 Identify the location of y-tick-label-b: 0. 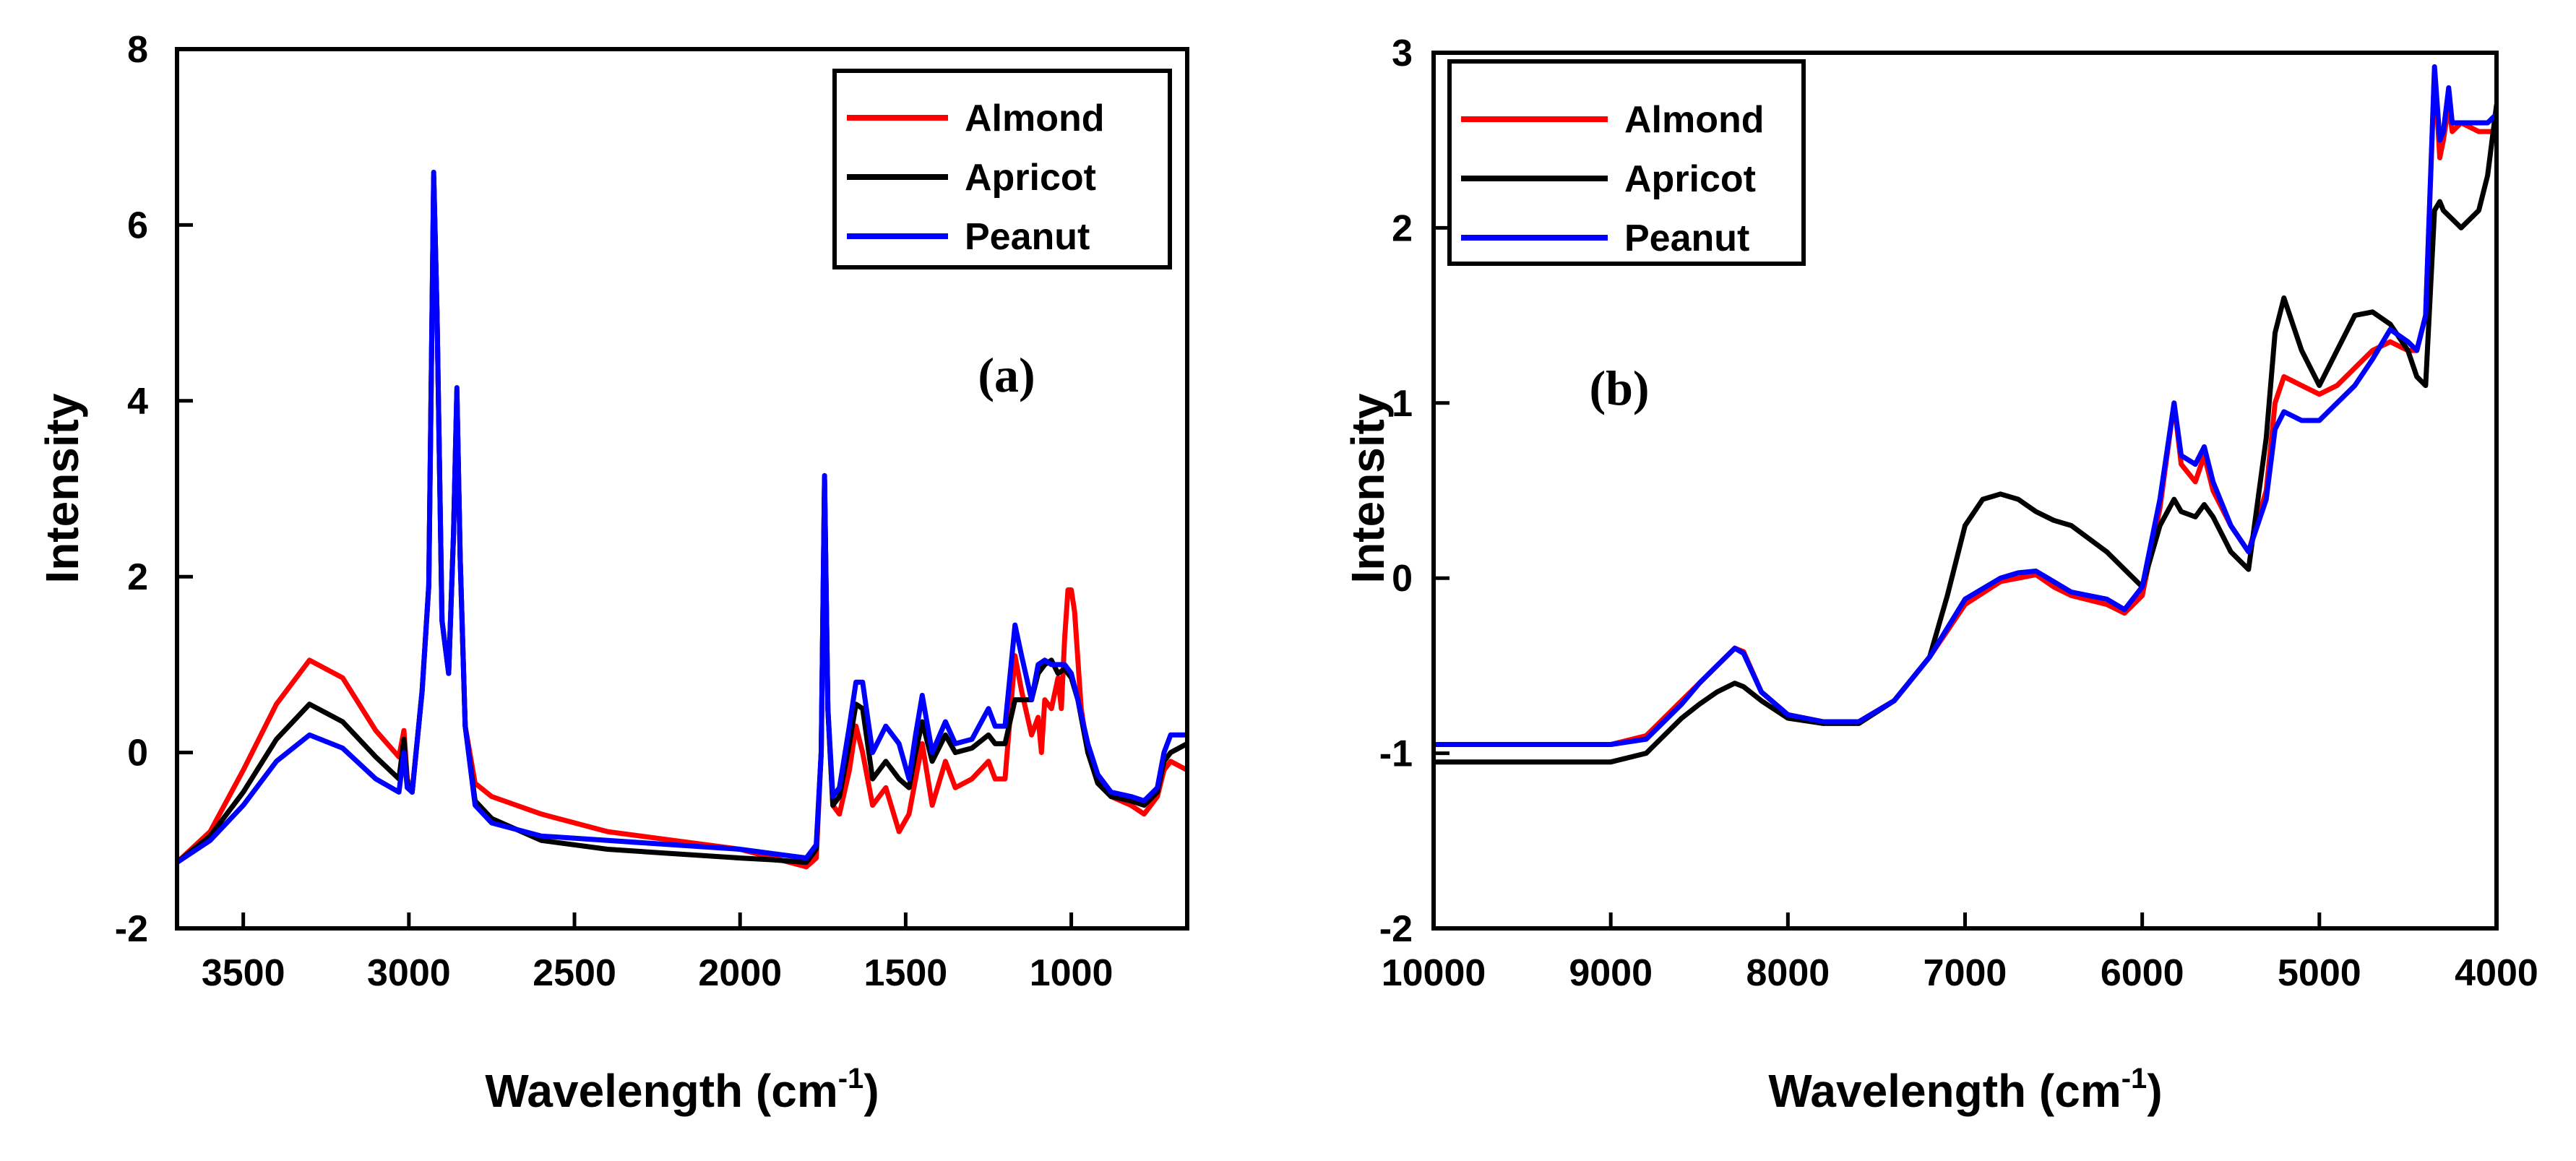
(1402, 579).